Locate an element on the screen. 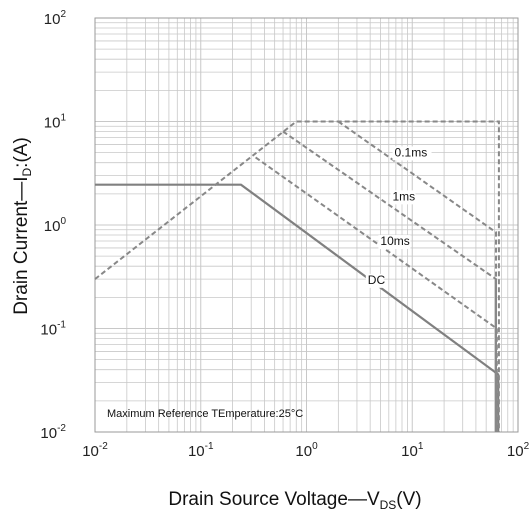  x-axis-label-symbol: V is located at coordinates (373, 499).